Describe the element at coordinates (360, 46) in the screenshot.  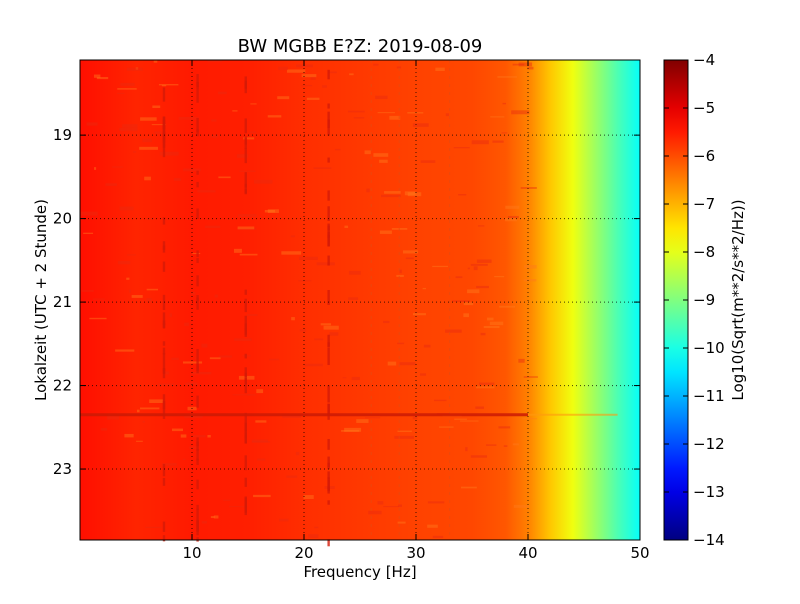
I see `chart-title: BW MGBB E?Z: 2019-08-09` at that location.